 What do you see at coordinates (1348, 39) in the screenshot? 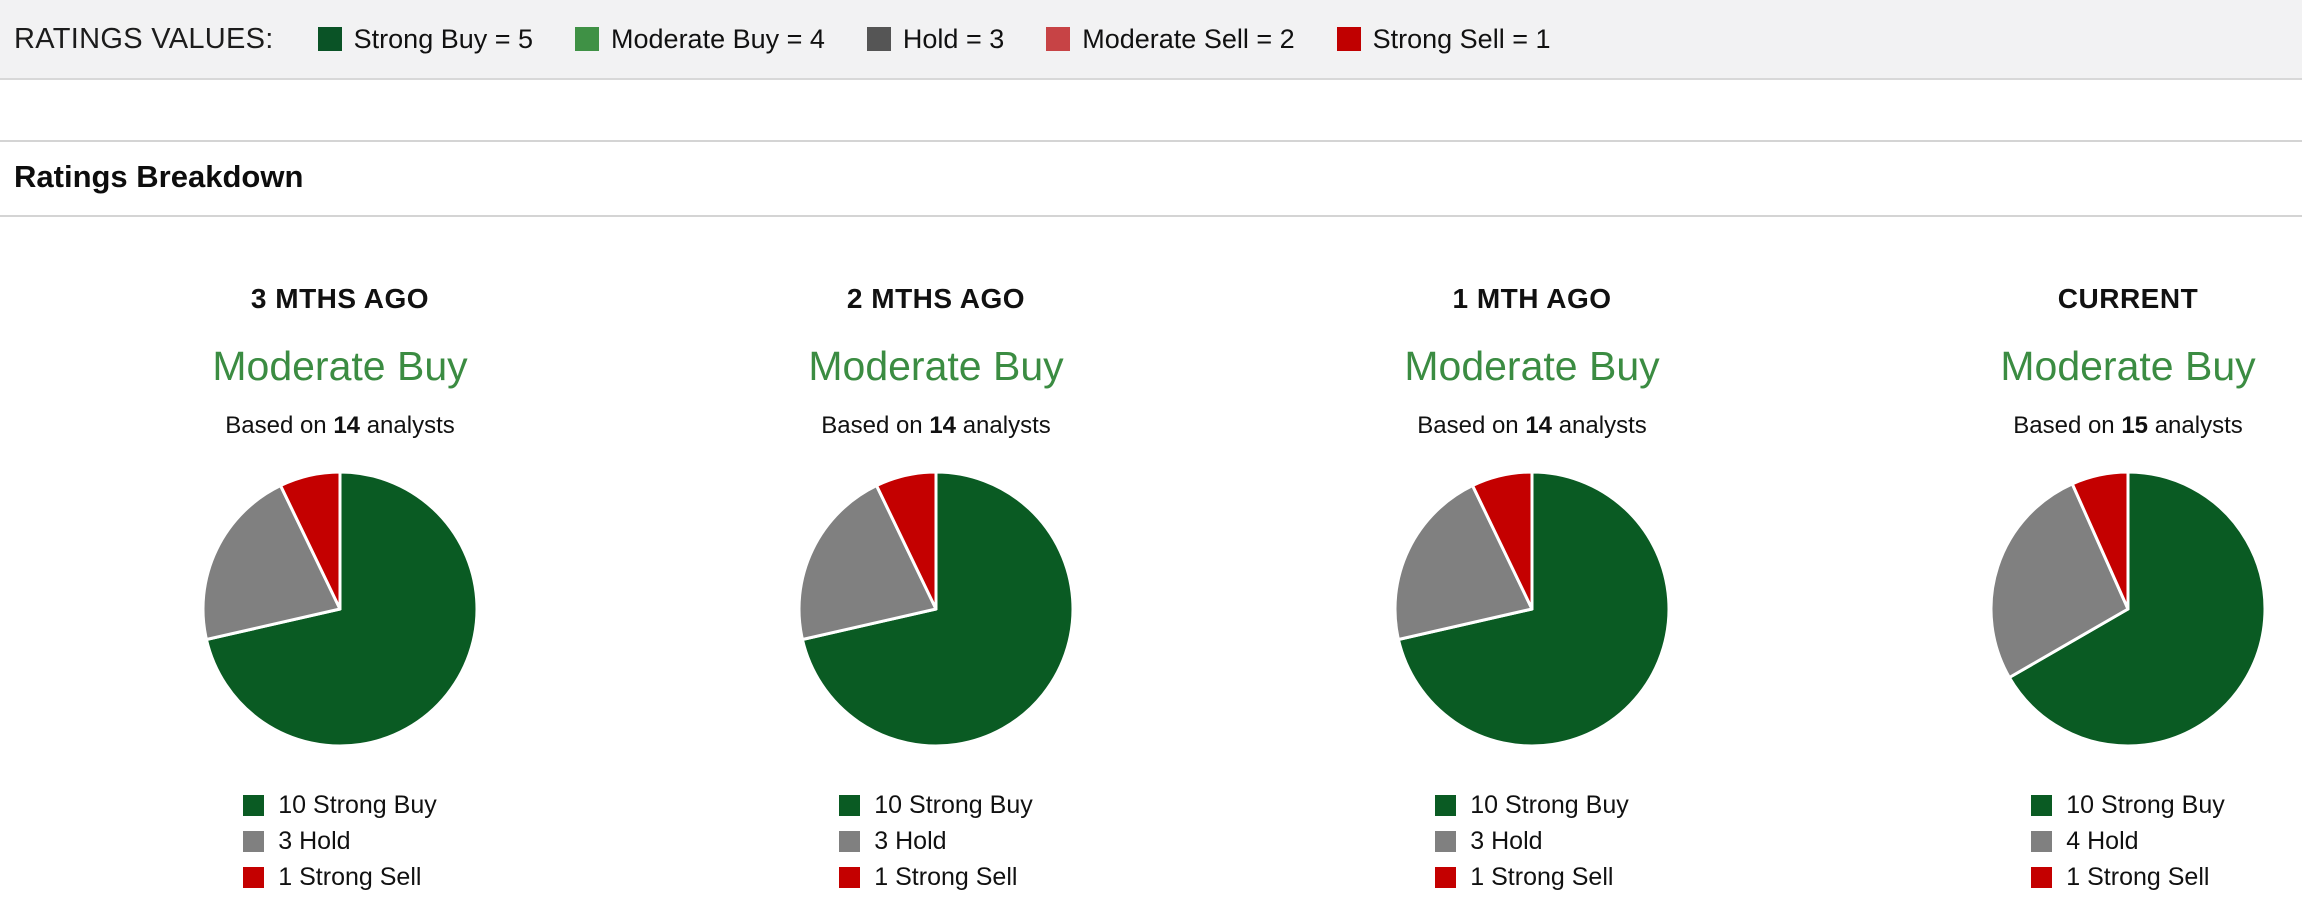
I see `strong-sell-color-swatch-icon` at bounding box center [1348, 39].